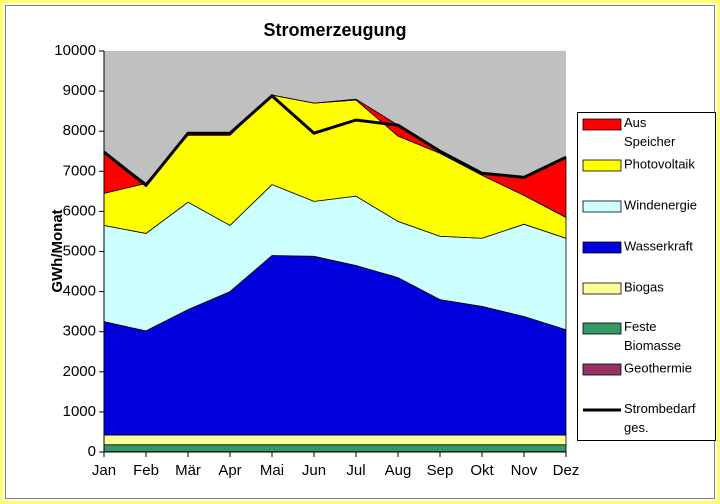  What do you see at coordinates (646, 276) in the screenshot?
I see `legend-box` at bounding box center [646, 276].